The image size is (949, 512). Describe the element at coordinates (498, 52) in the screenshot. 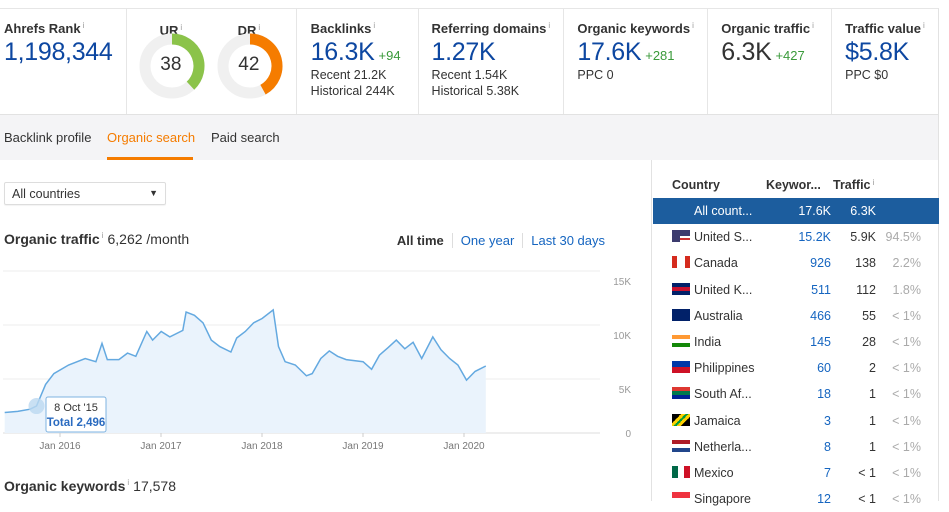

I see `referring-domains-value: 1.27K` at that location.